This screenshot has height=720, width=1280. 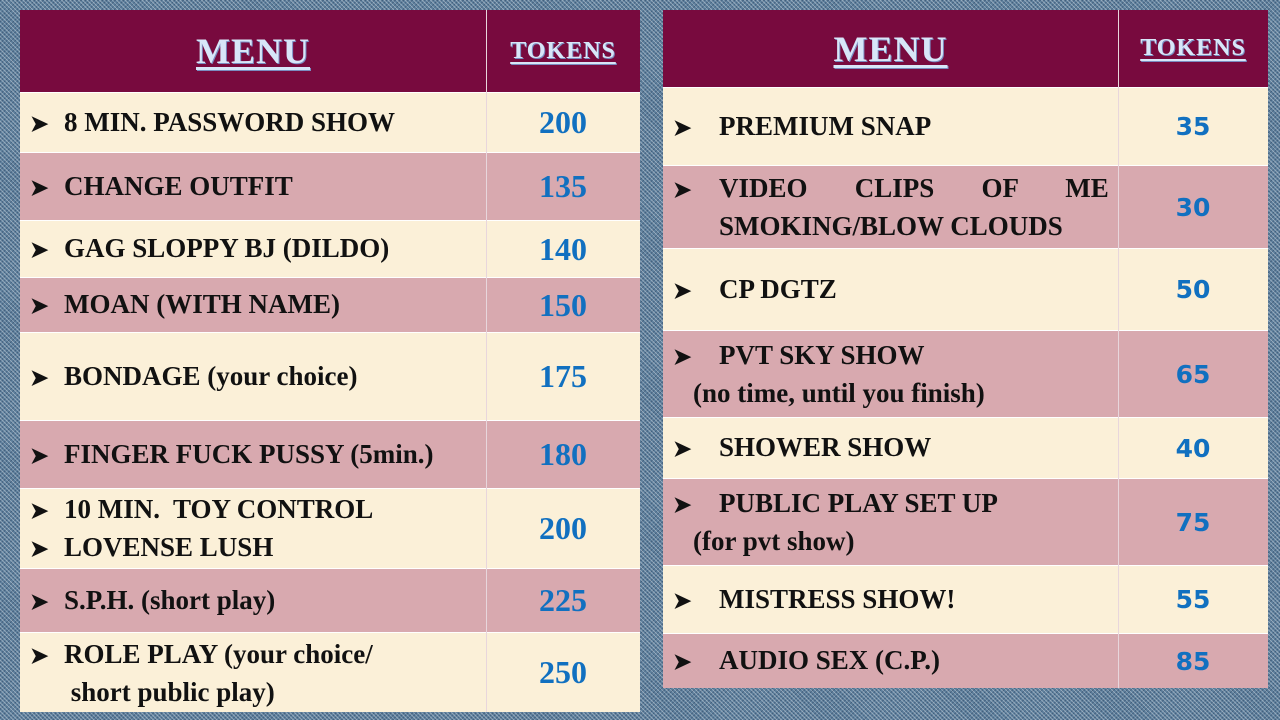 I want to click on item-text: PVT SKY SHOW, so click(x=822, y=355).